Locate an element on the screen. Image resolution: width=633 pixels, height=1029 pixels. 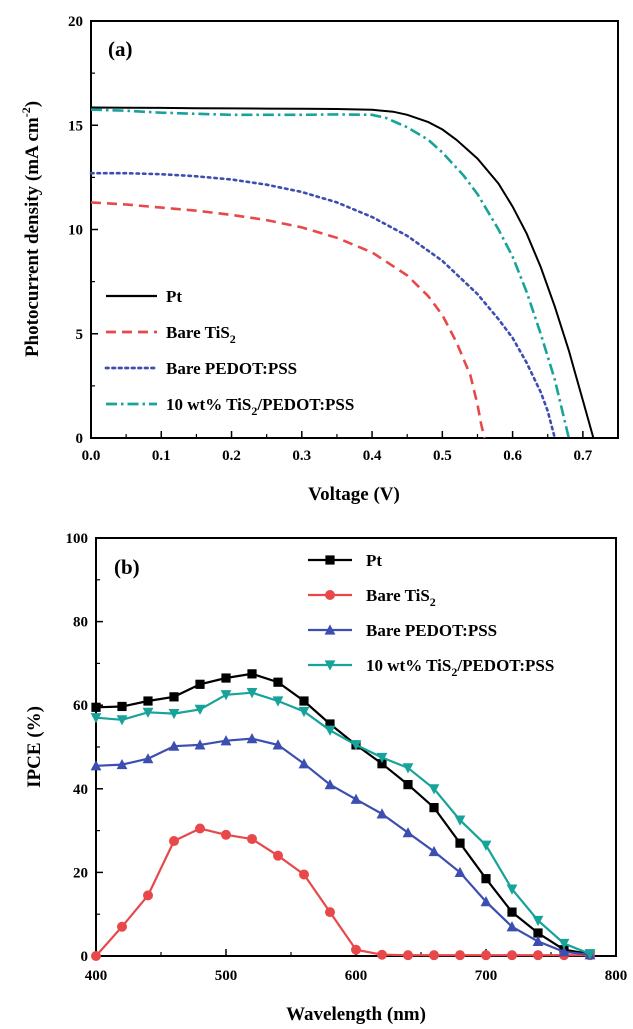
panel-a-legend-label: Pt is located at coordinates (174, 296).